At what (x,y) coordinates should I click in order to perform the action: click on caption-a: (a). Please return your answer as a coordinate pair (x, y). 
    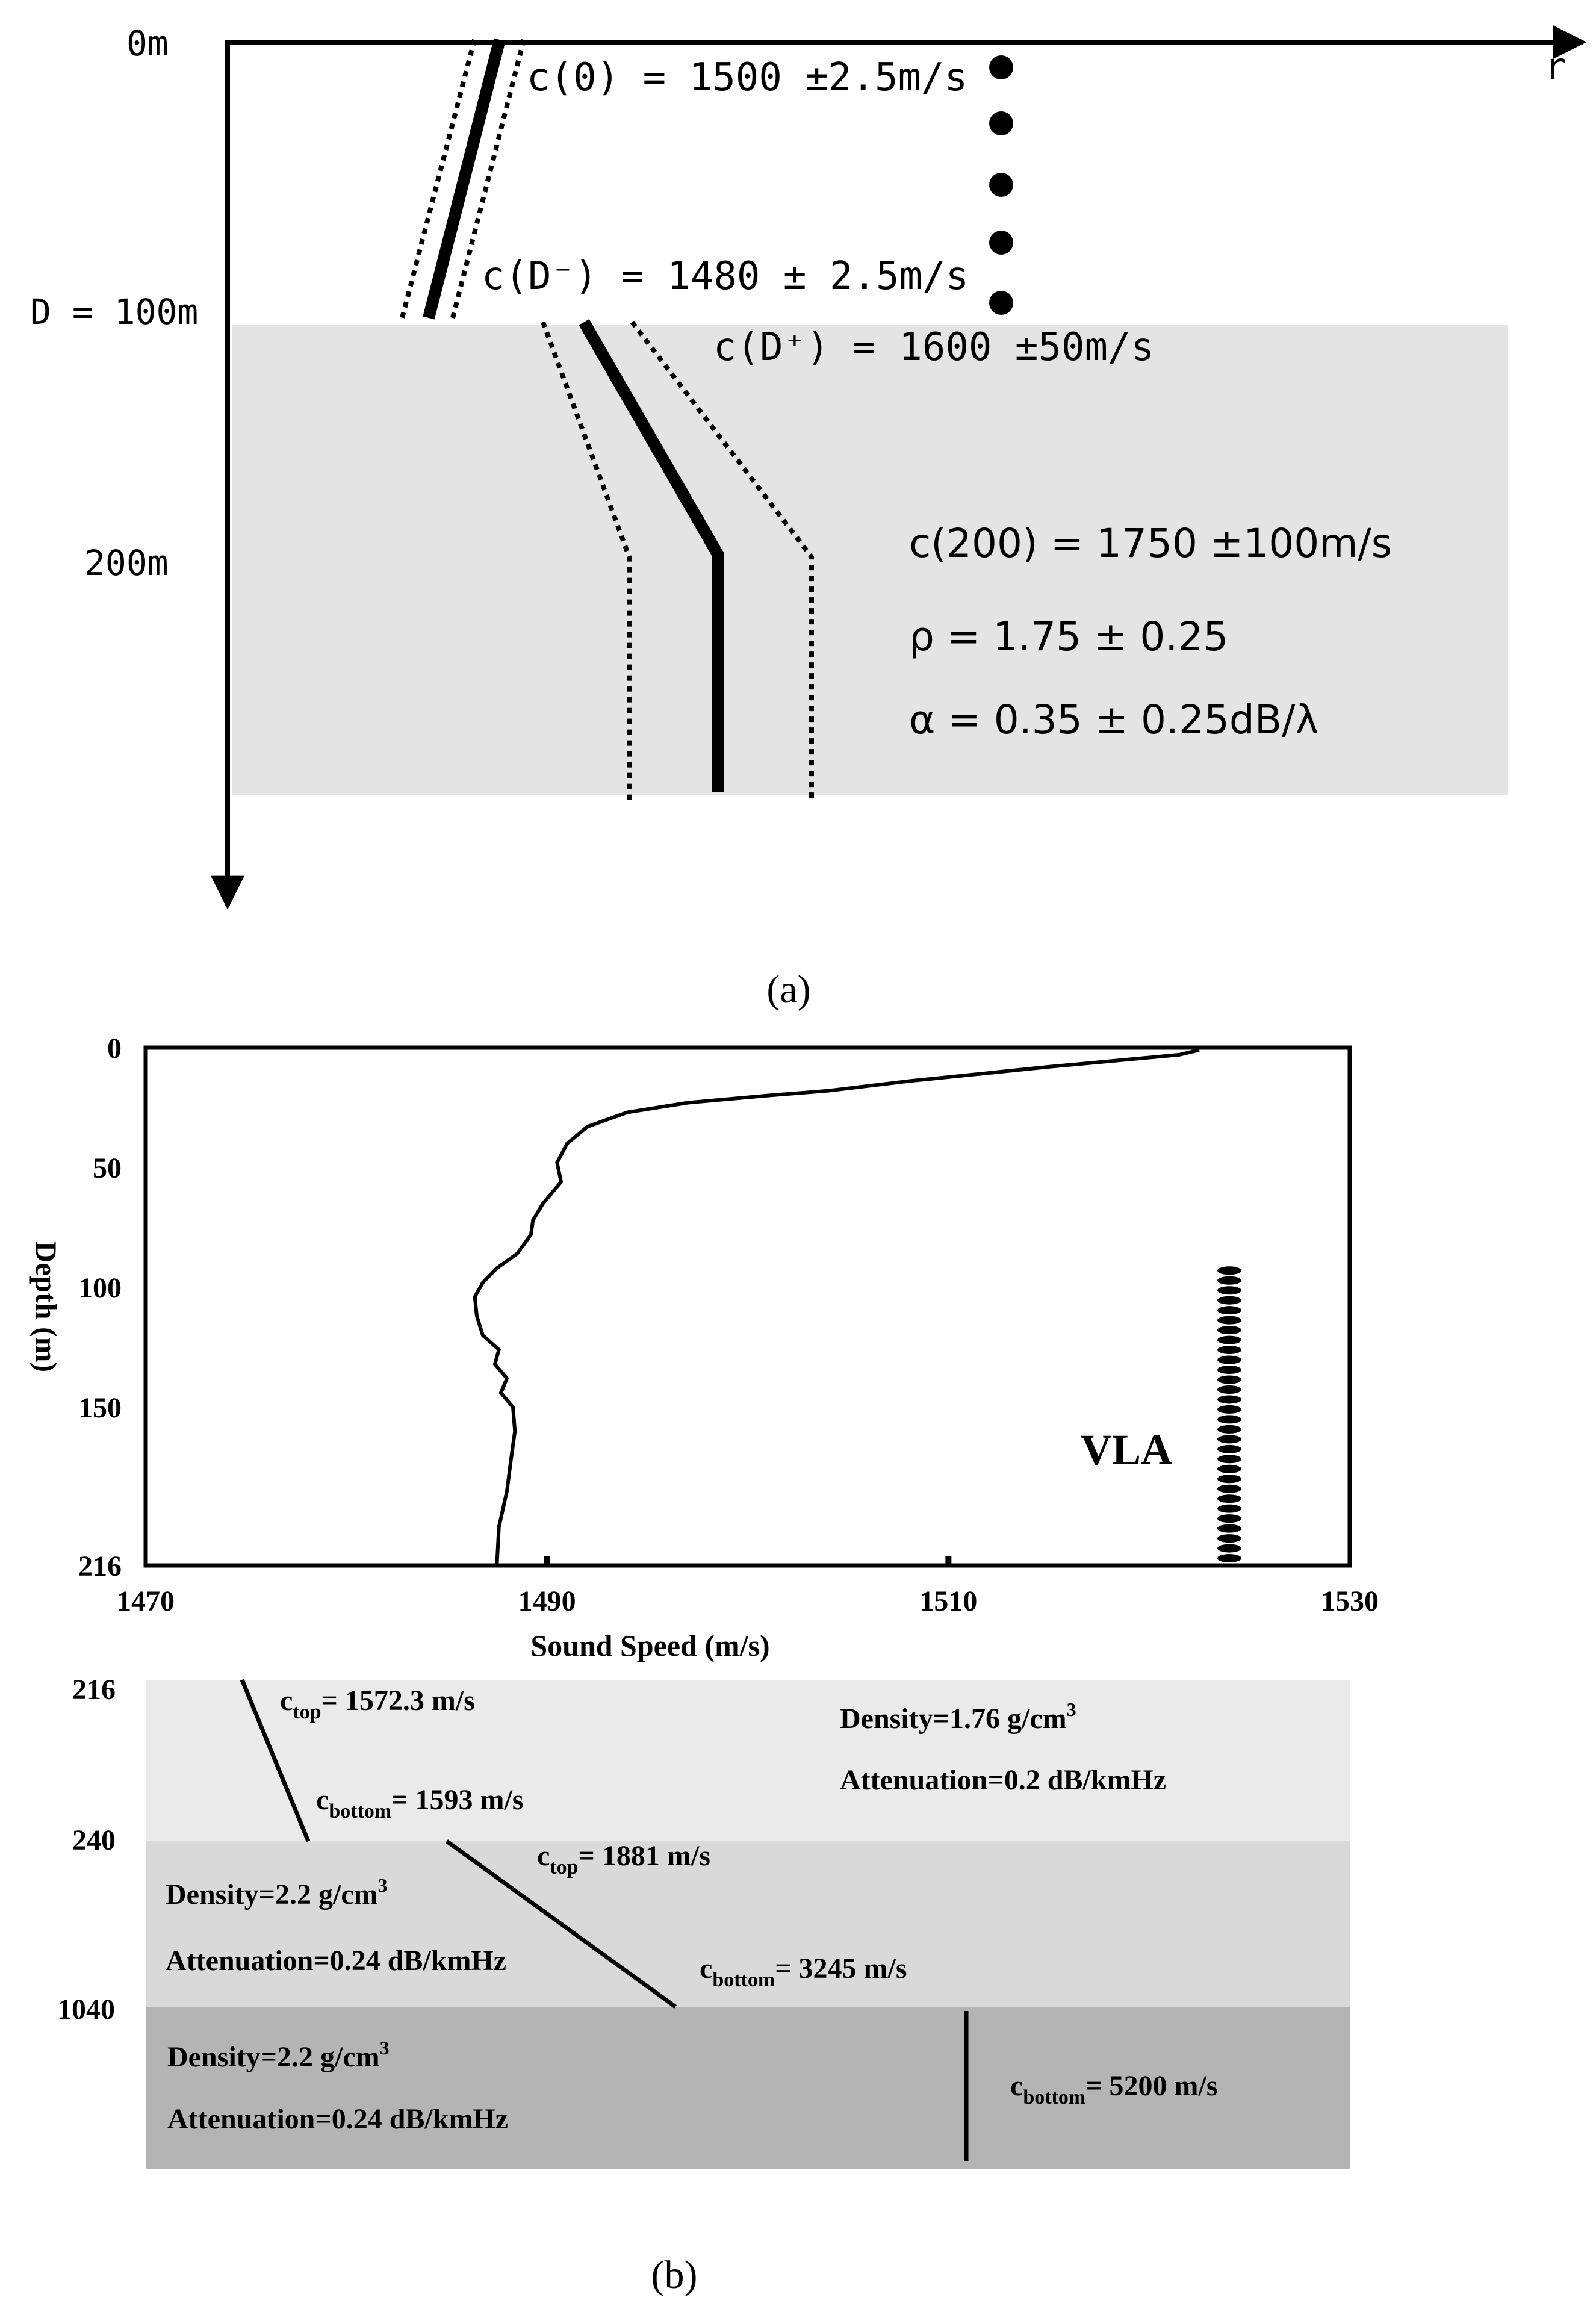
    Looking at the image, I should click on (788, 990).